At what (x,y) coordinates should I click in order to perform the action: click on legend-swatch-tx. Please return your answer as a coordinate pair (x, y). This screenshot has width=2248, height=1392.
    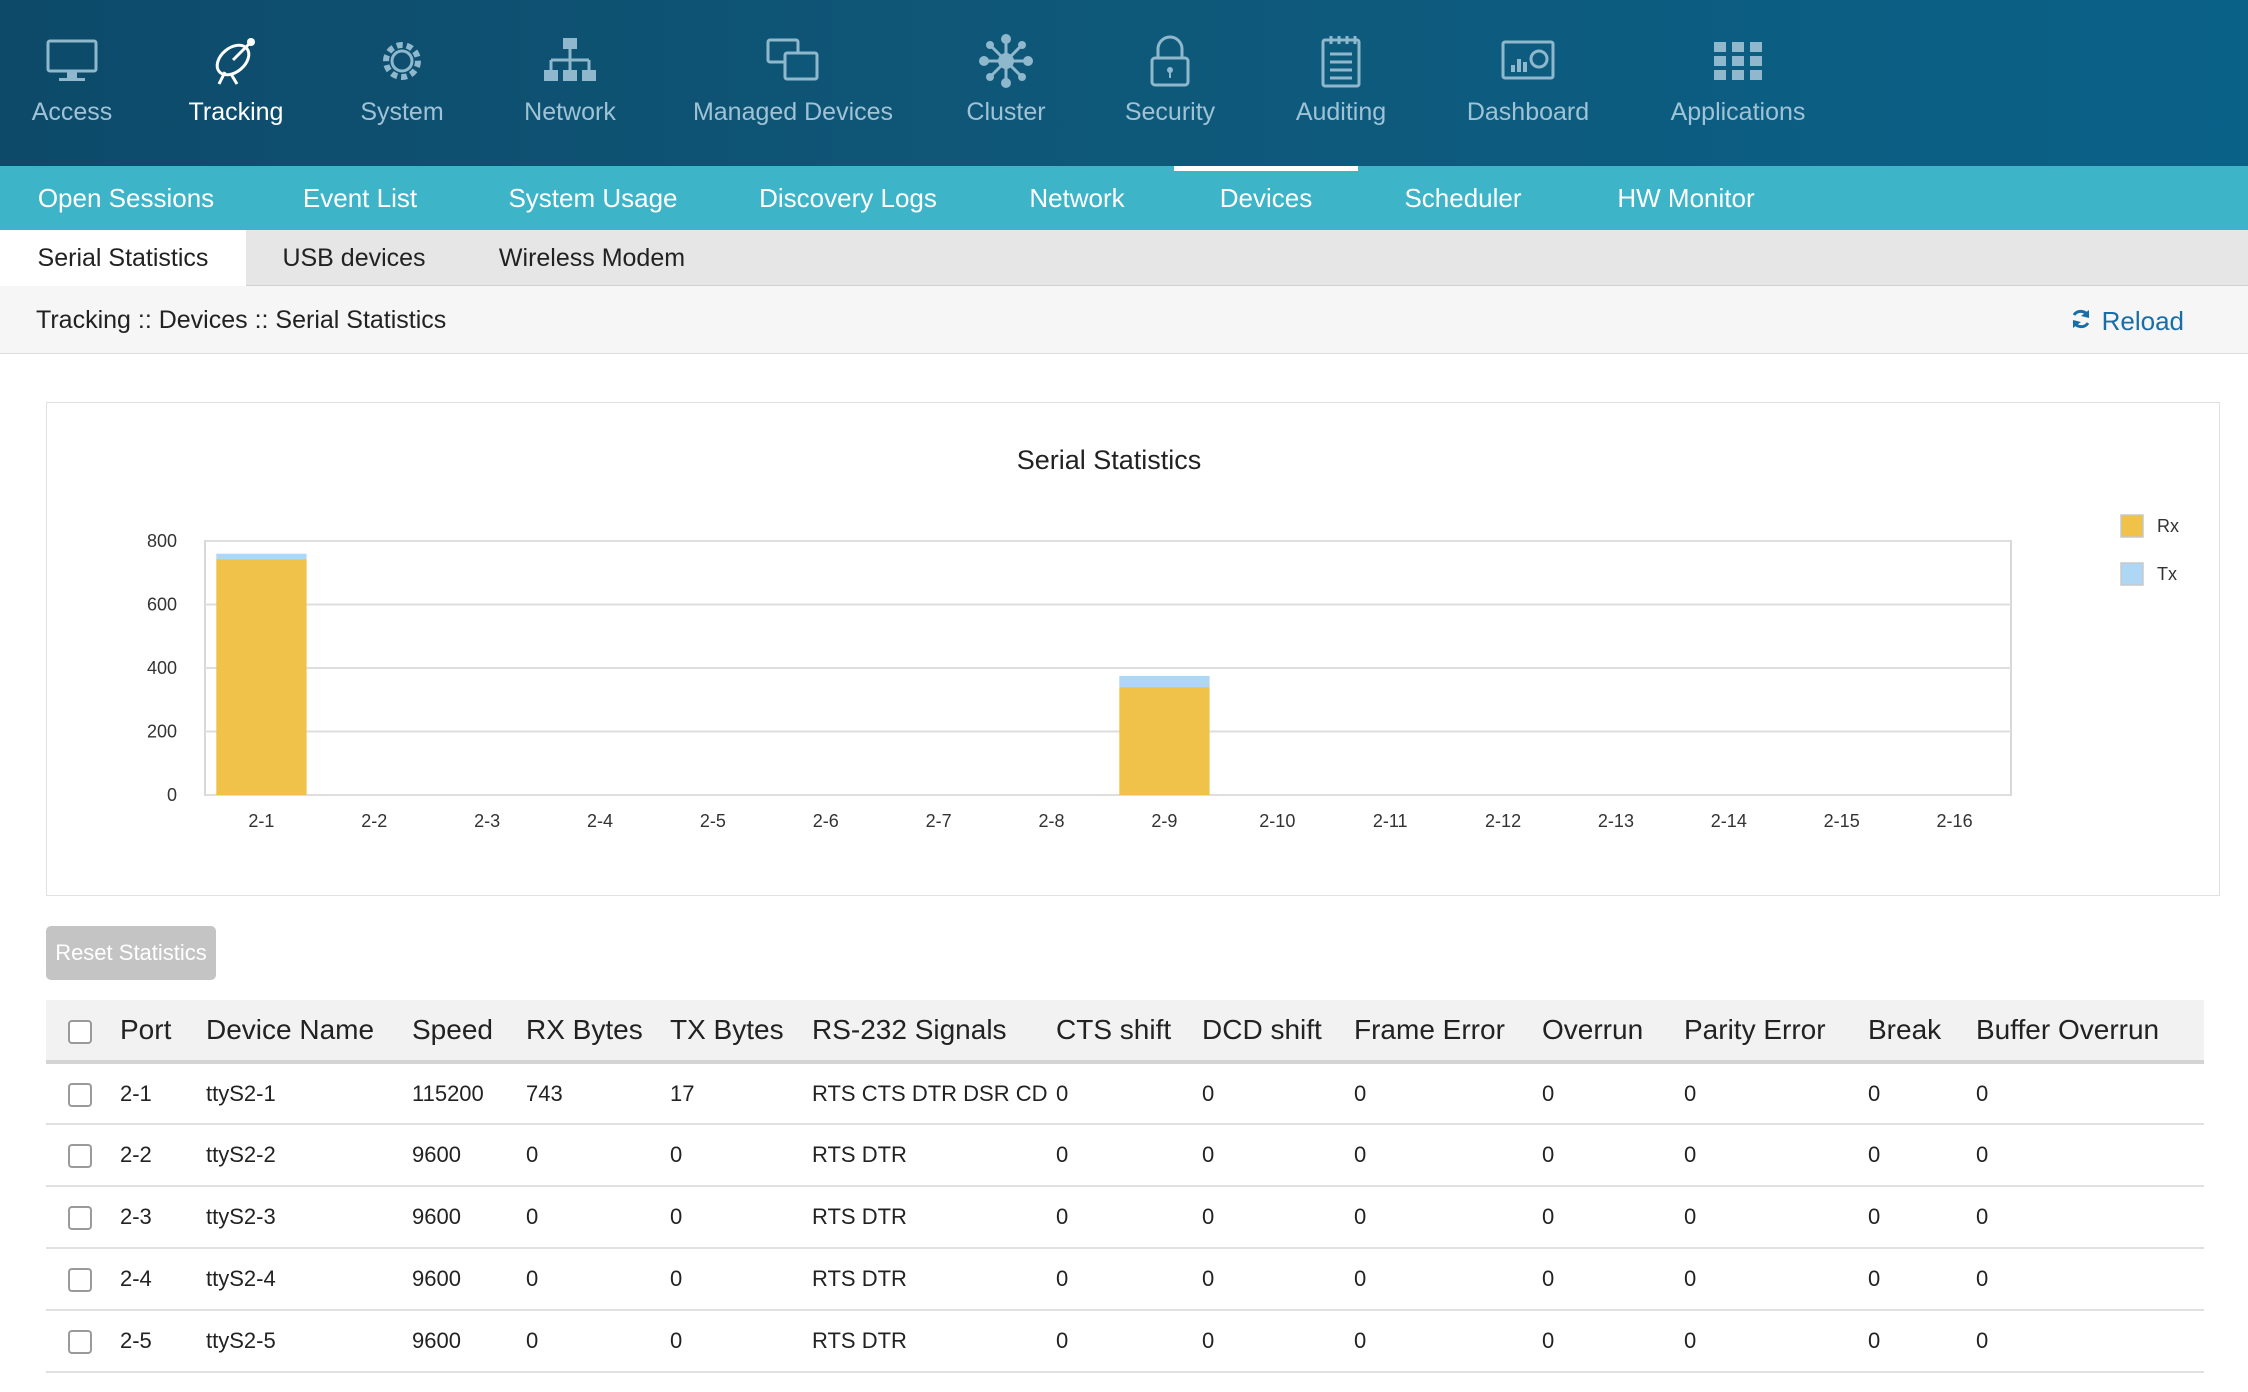
    Looking at the image, I should click on (2132, 574).